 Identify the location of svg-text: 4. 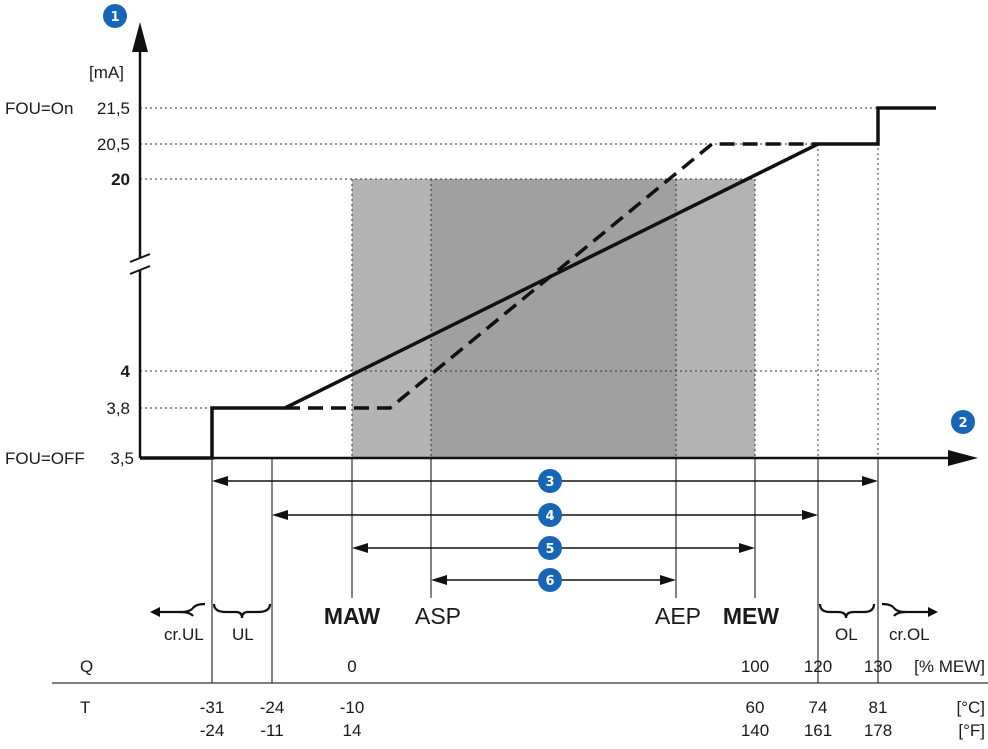
(549, 516).